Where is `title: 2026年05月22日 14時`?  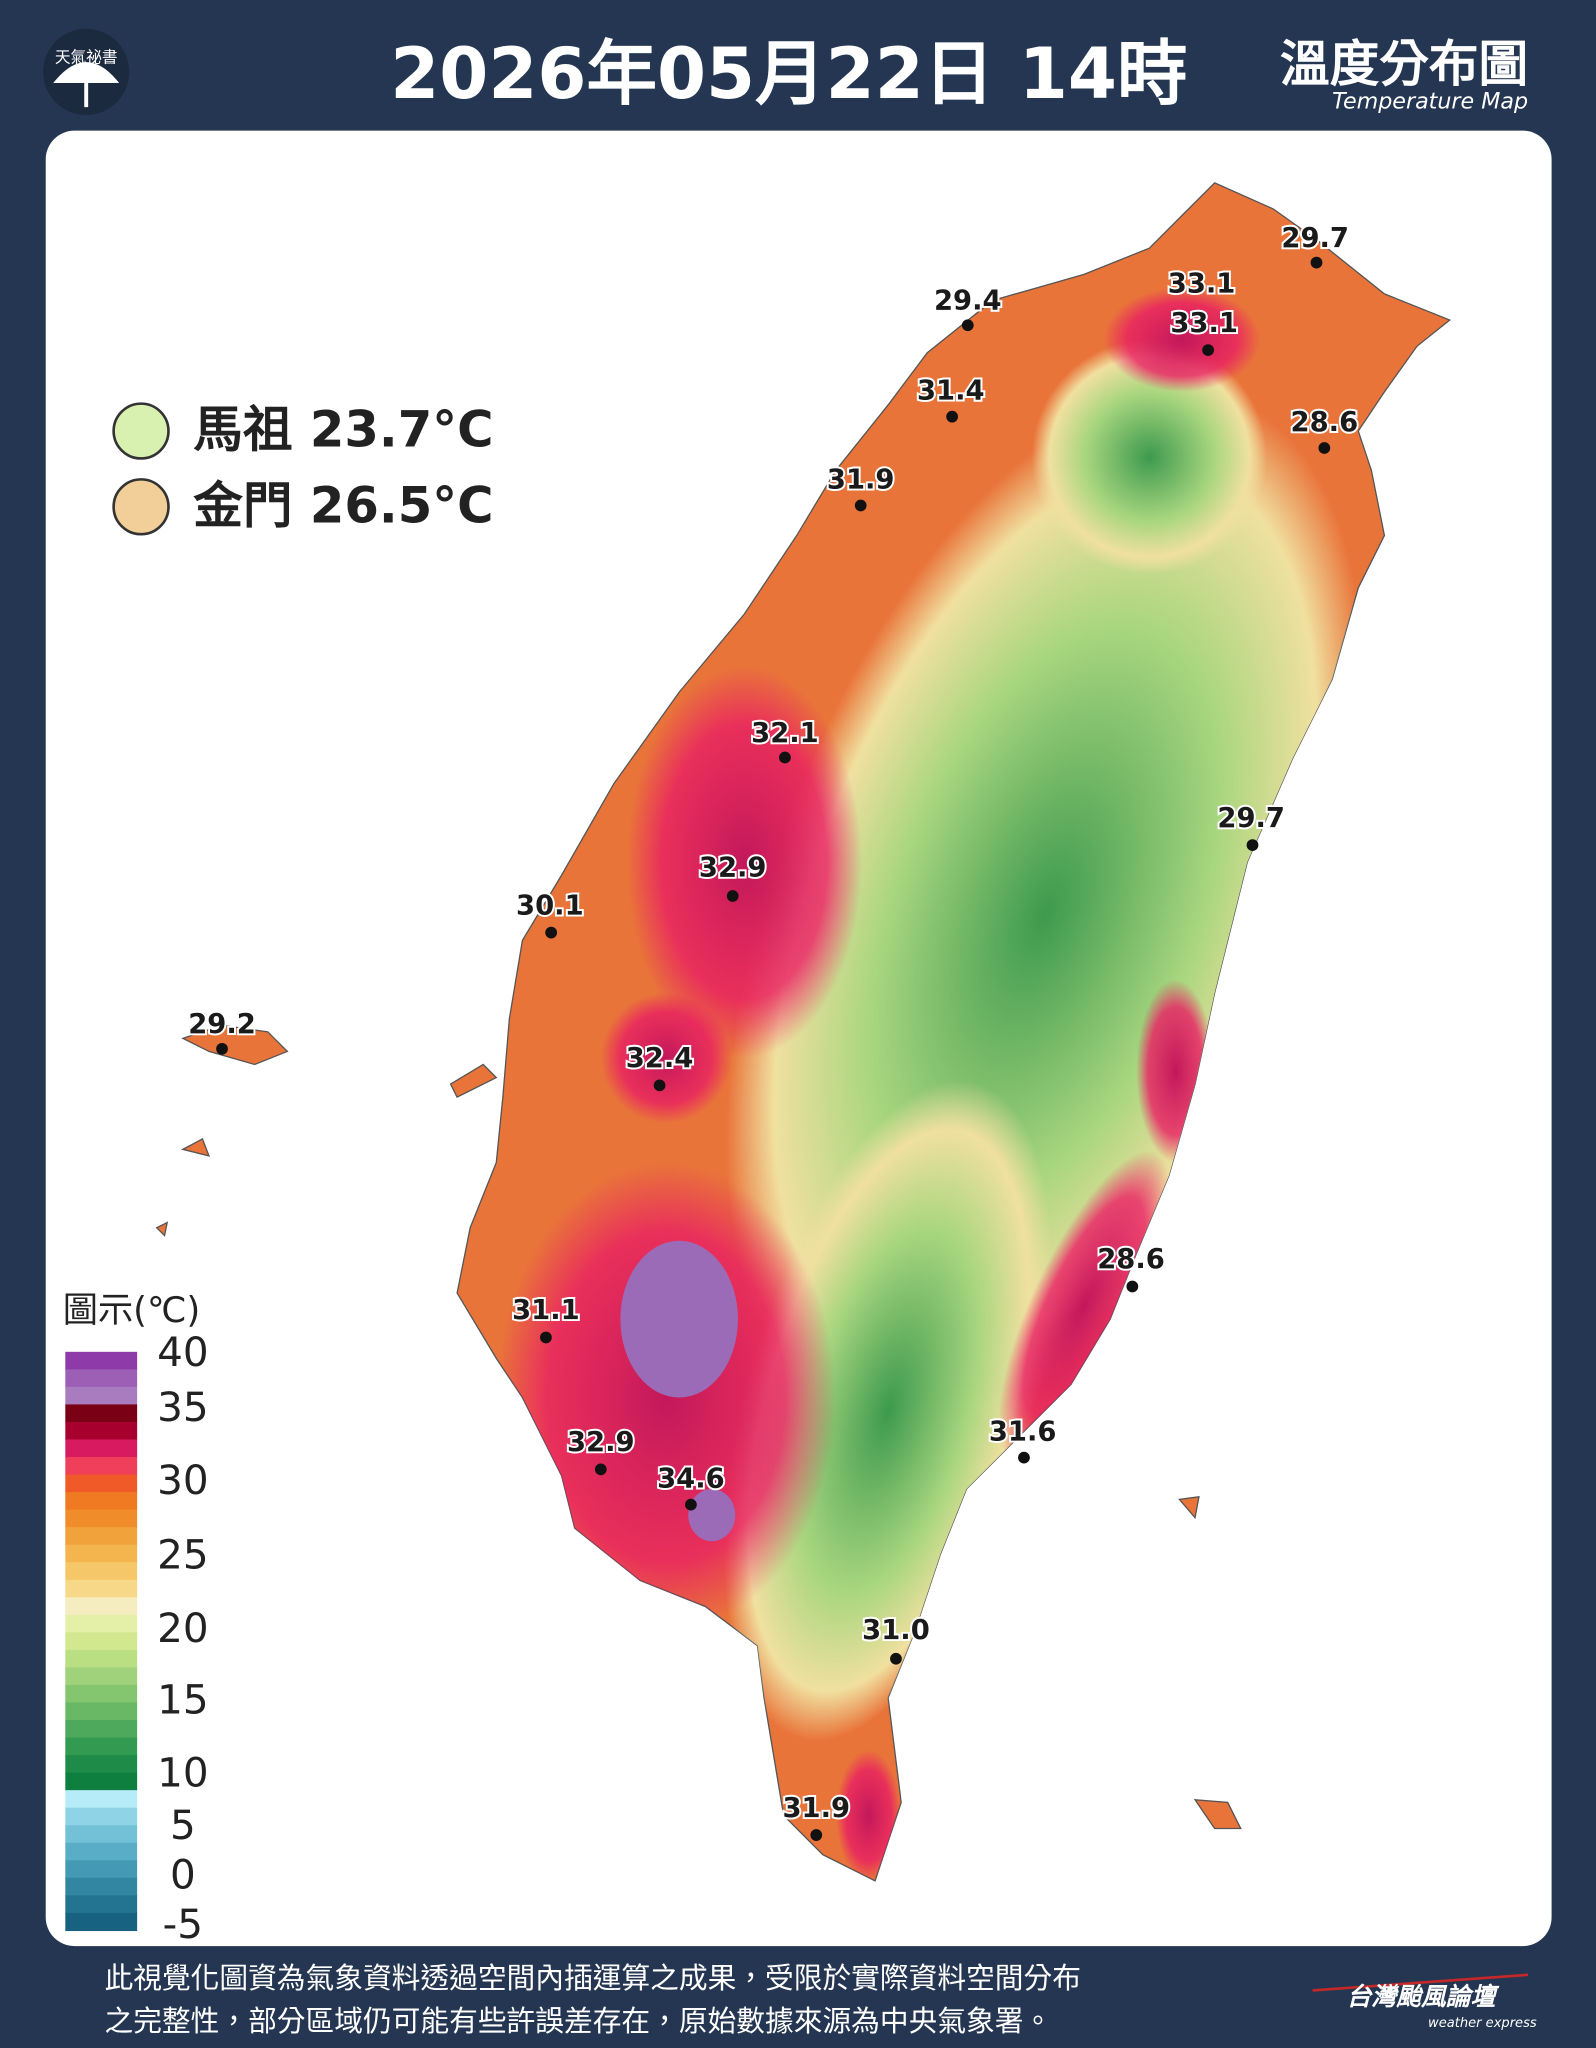 title: 2026年05月22日 14時 is located at coordinates (788, 74).